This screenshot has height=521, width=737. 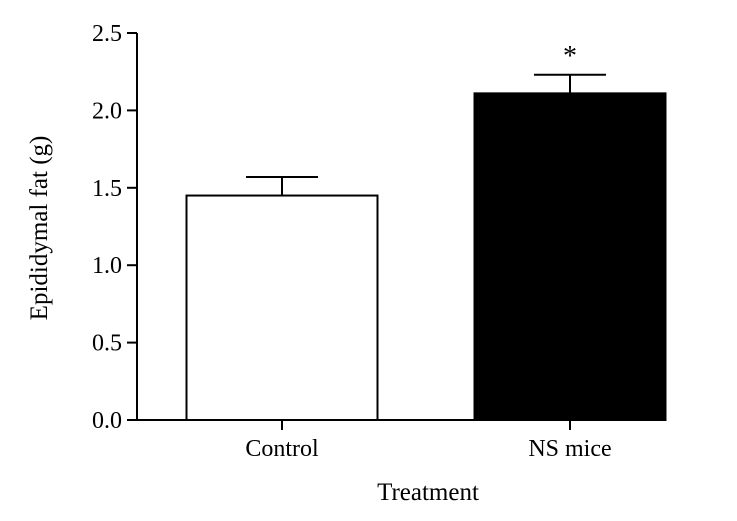 I want to click on y-tick-label: 2.0, so click(x=107, y=111).